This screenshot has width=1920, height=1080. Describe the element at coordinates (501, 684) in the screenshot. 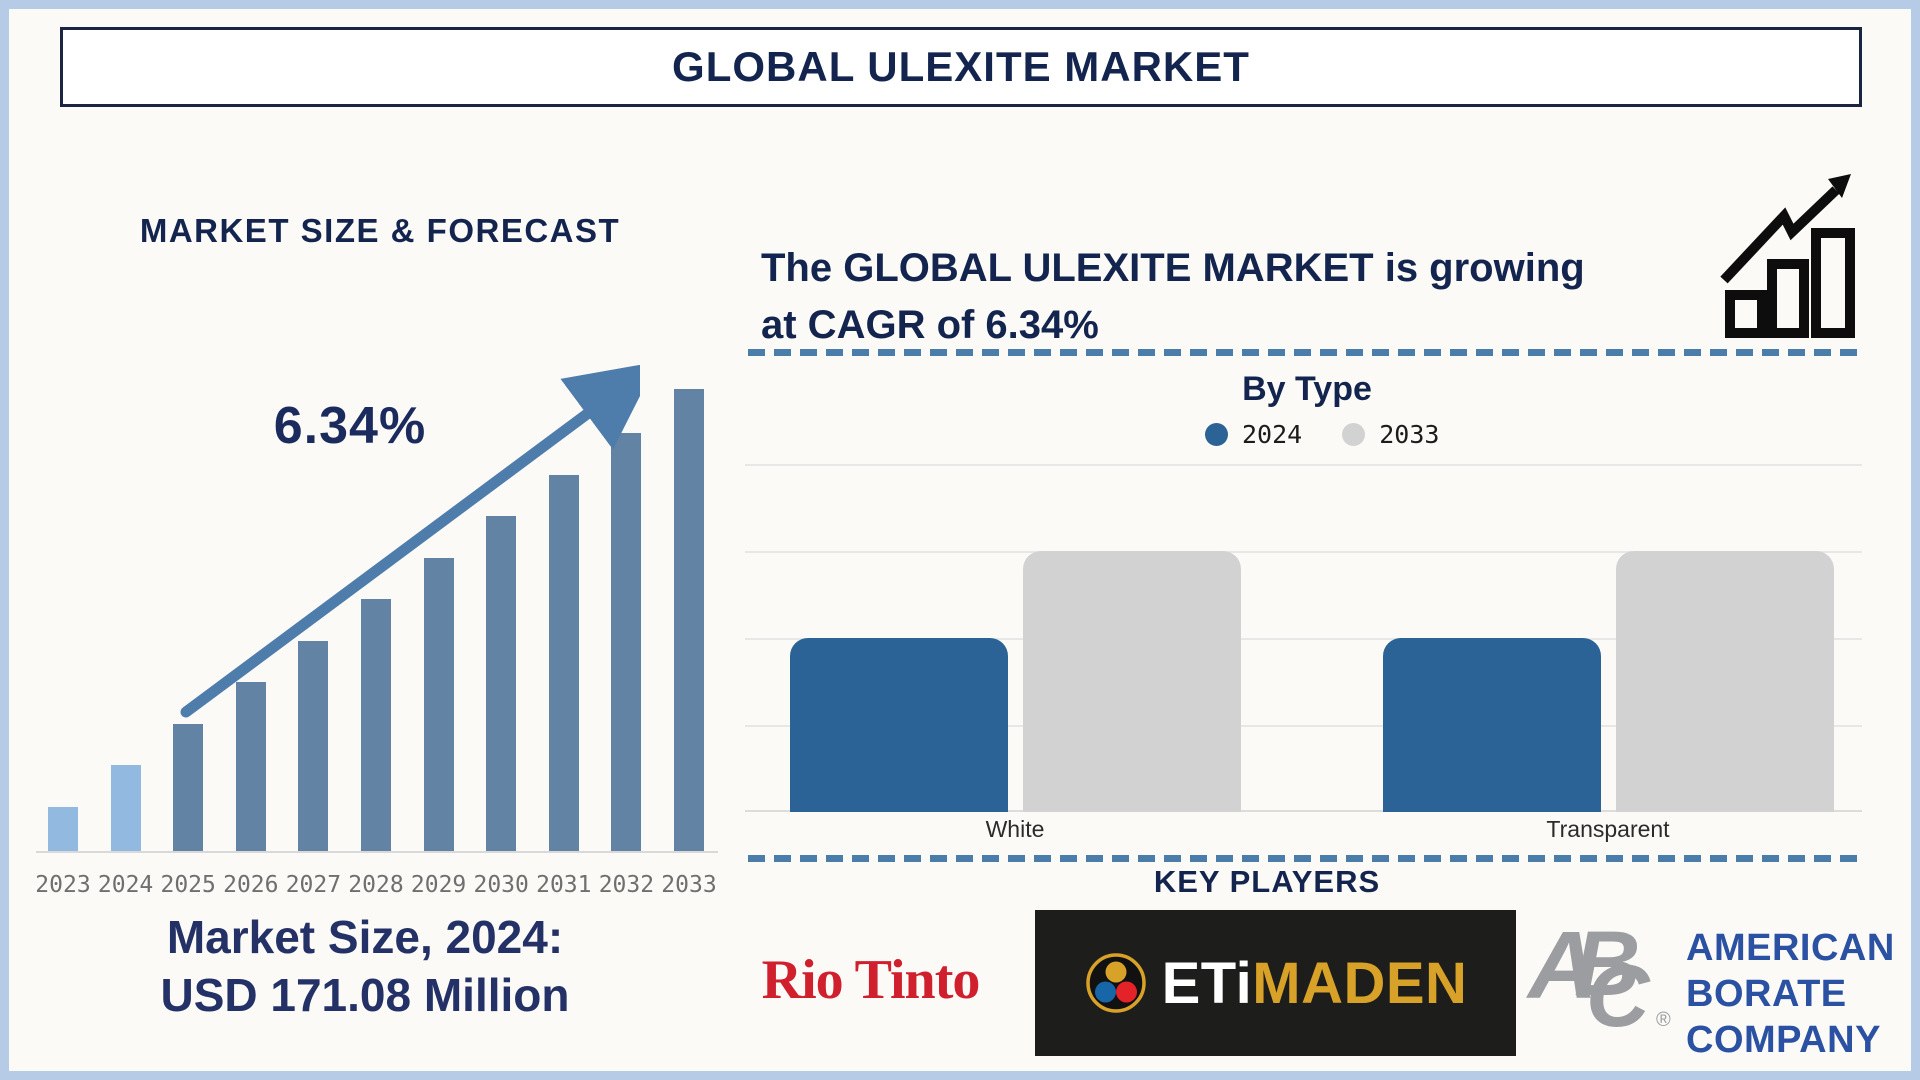

I see `forecast-bar-2030` at that location.